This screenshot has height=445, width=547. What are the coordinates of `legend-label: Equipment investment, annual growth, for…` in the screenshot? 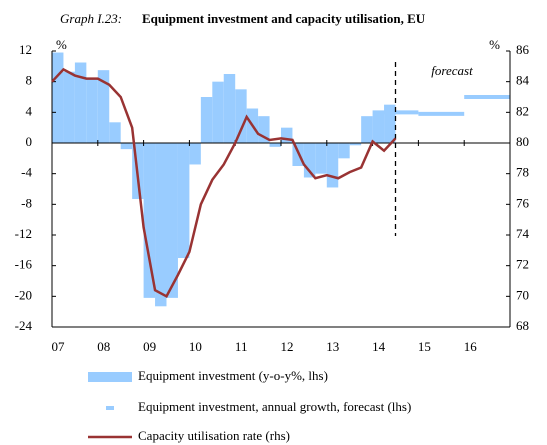 It's located at (274, 406).